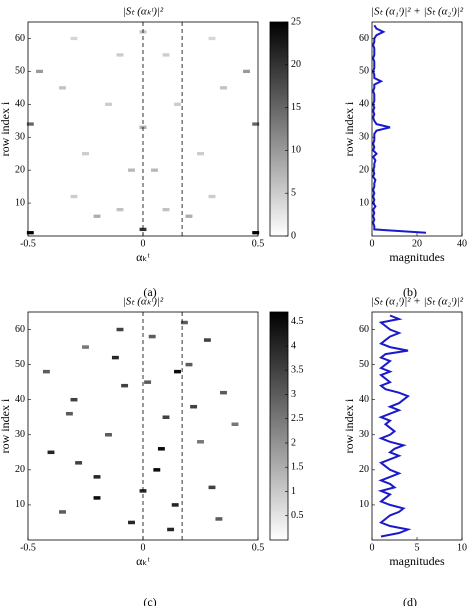  I want to click on colorbar-tick-label: 2.5, so click(297, 418).